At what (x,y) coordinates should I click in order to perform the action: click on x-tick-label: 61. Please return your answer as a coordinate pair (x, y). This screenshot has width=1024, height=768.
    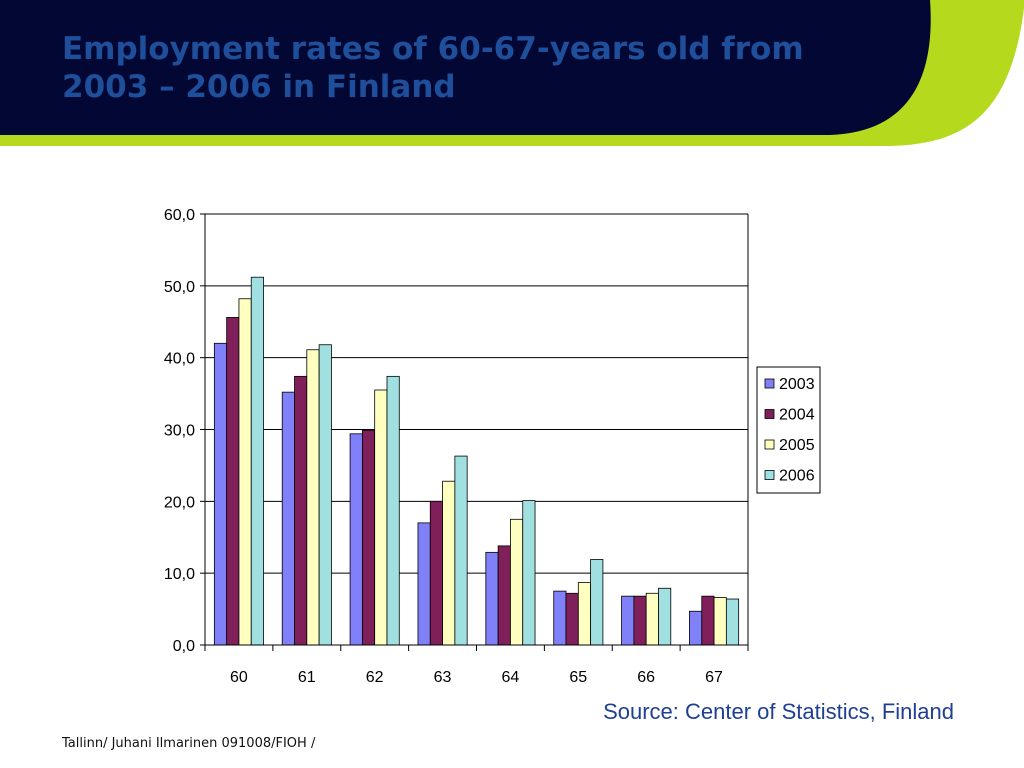
    Looking at the image, I should click on (307, 677).